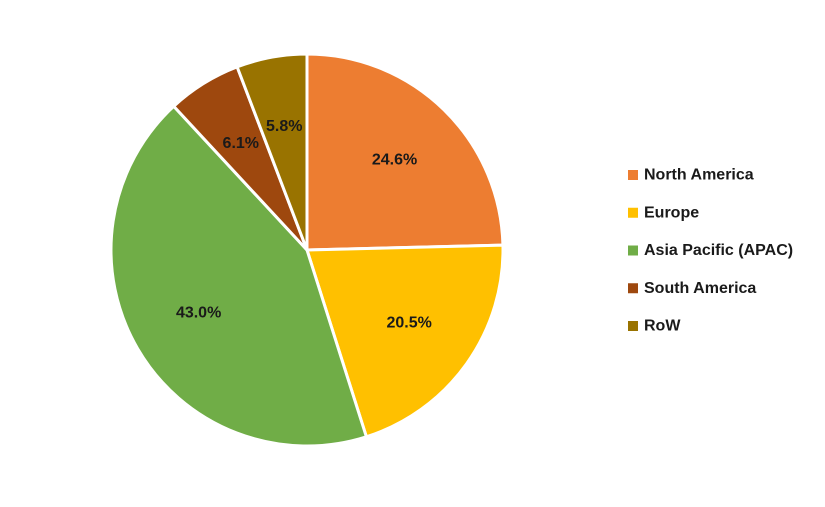 The height and width of the screenshot is (507, 825). I want to click on legend-item-north-america: North America, so click(691, 175).